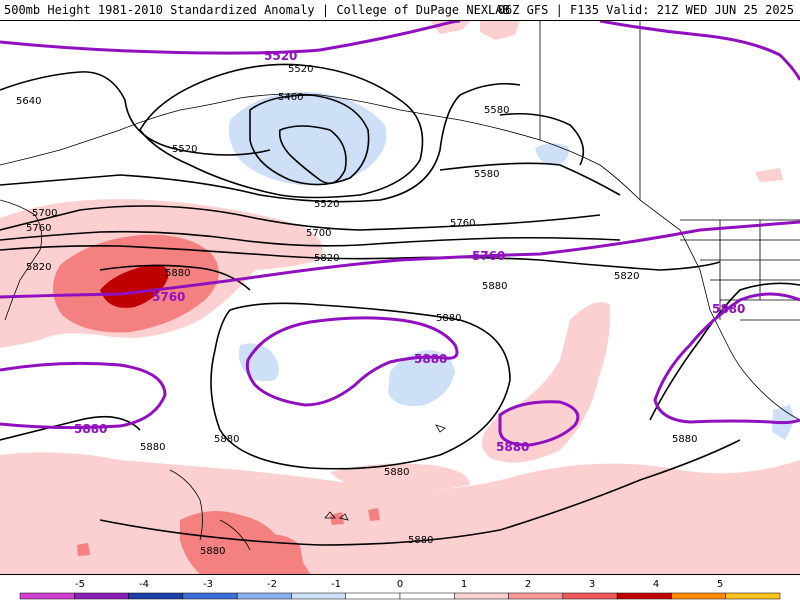  Describe the element at coordinates (464, 584) in the screenshot. I see `colorbar-tick-label: 1` at that location.